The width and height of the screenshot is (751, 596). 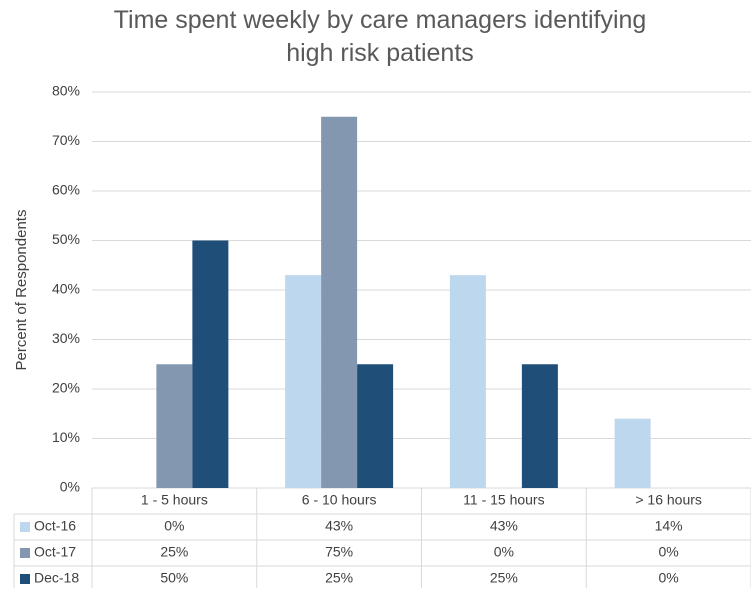 I want to click on y-tick-label: 20%, so click(x=66, y=388).